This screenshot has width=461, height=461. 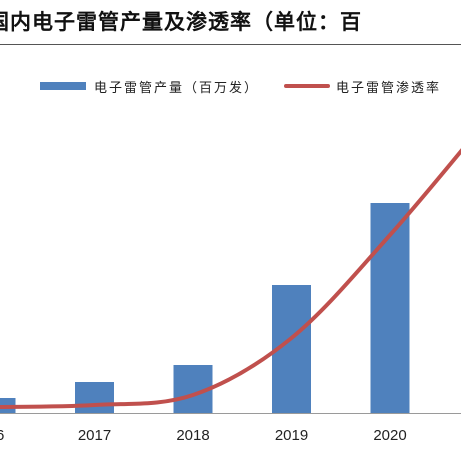 I want to click on x-tick-label-2017: 2017, so click(x=94, y=435).